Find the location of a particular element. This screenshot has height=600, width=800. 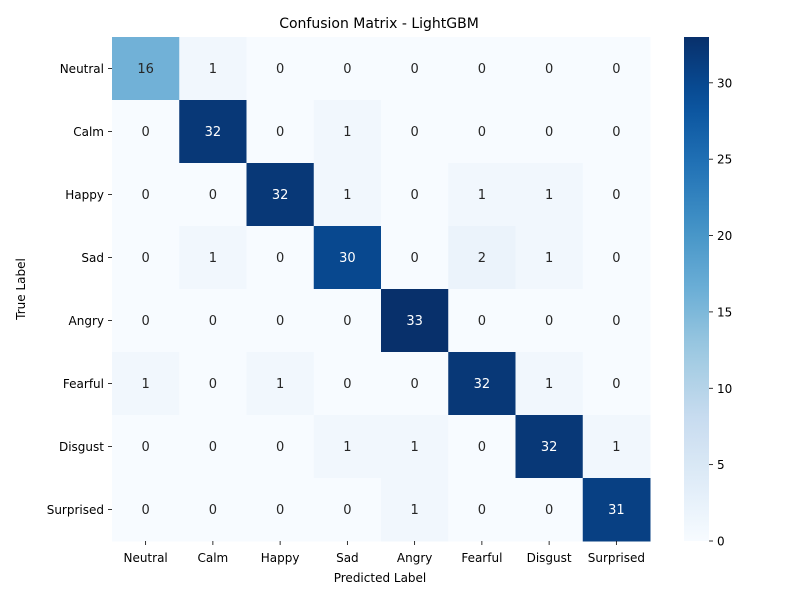

colorbar-tick-label: 30 is located at coordinates (724, 83).